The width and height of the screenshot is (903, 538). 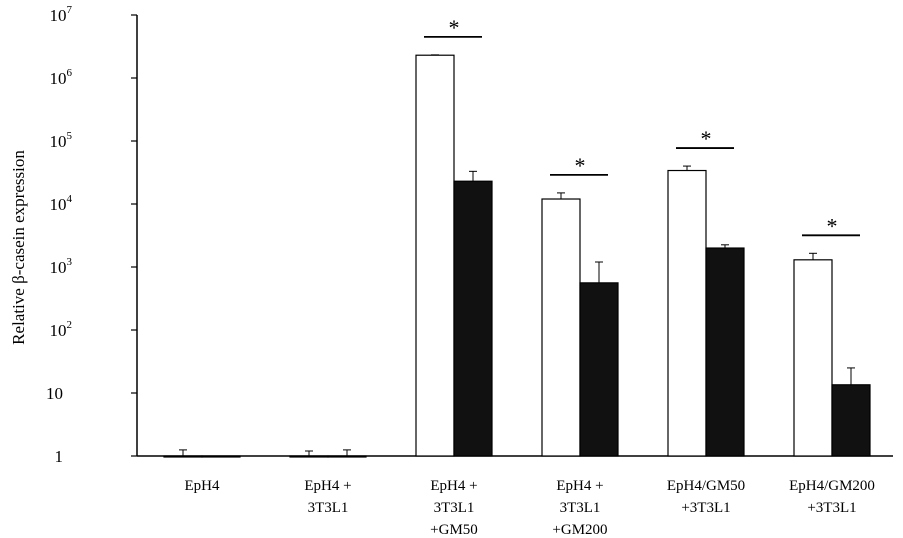 I want to click on y-tick-label: 10⁴, so click(x=61, y=203).